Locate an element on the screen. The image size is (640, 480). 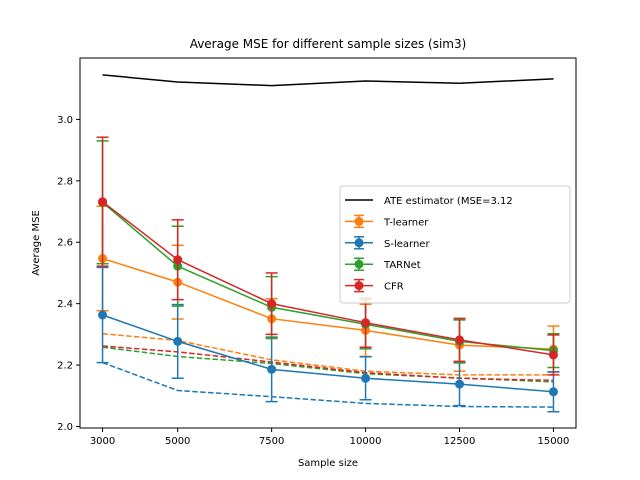
legend-label: CFR is located at coordinates (394, 287).